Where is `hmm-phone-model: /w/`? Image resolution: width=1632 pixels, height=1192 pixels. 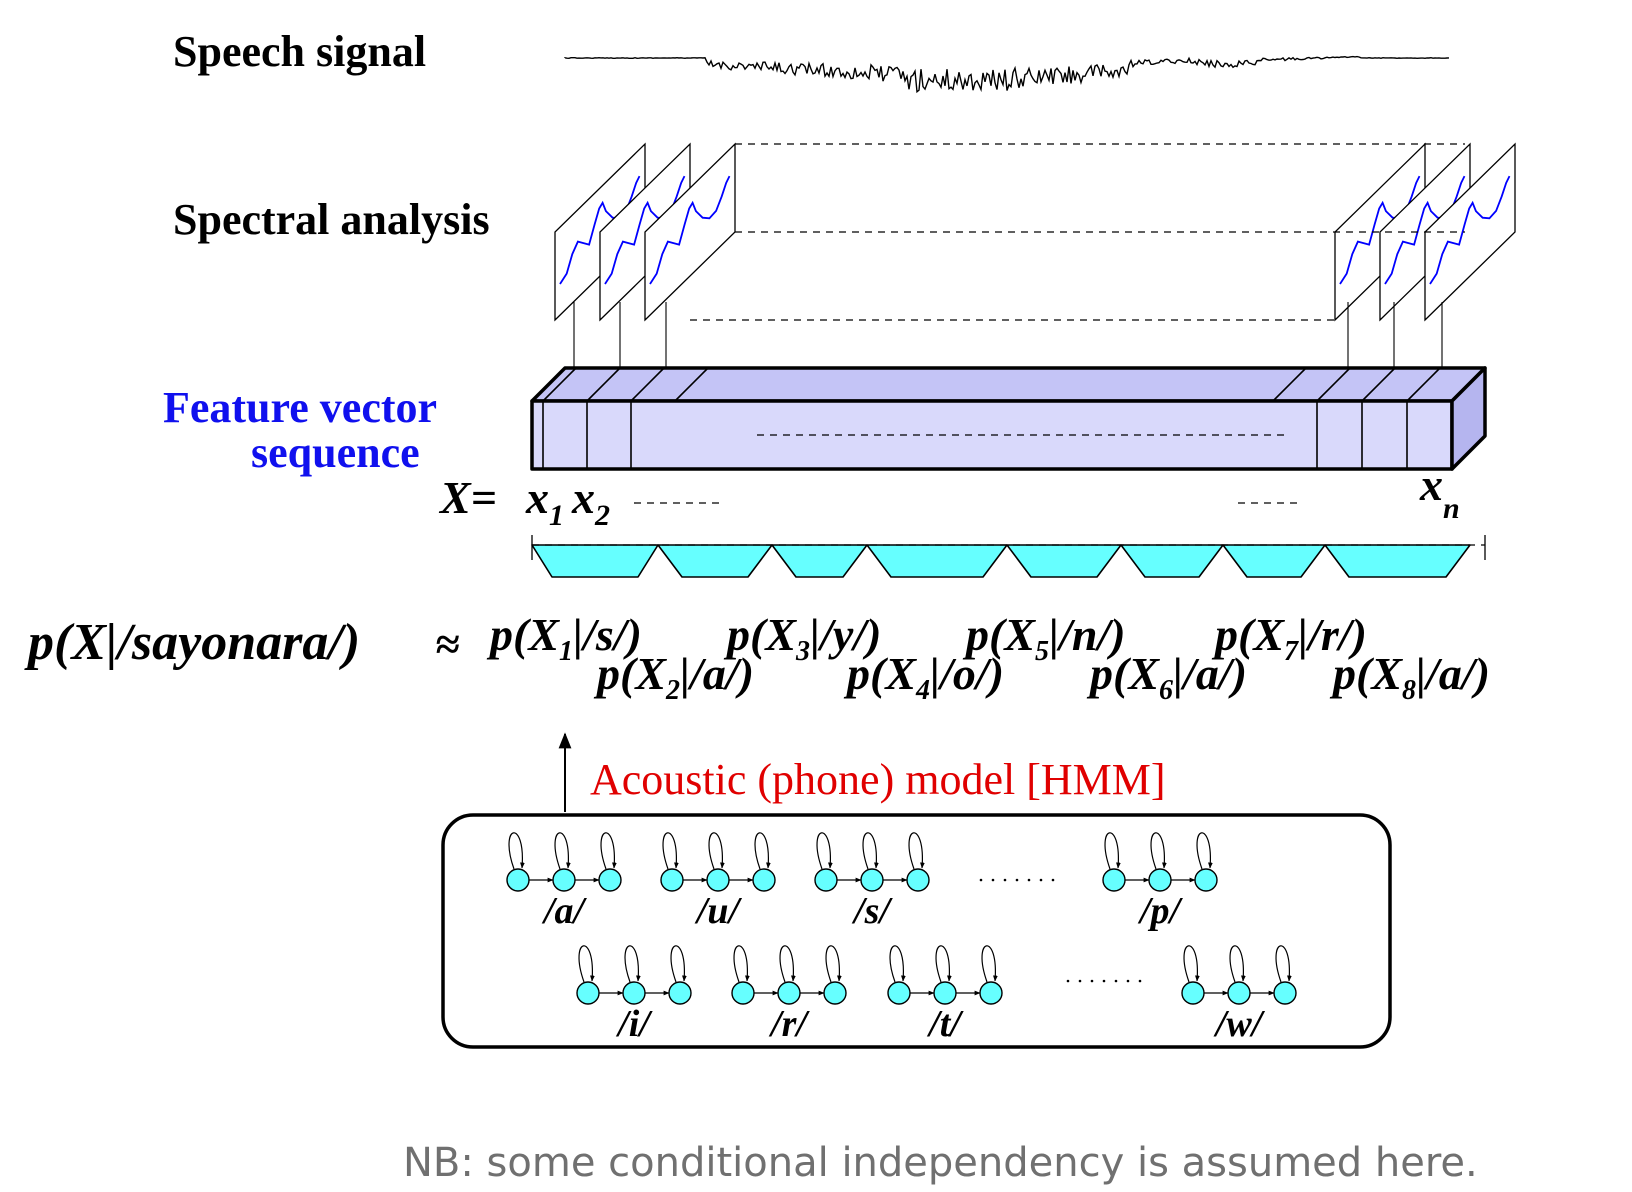
hmm-phone-model: /w/ is located at coordinates (1239, 995).